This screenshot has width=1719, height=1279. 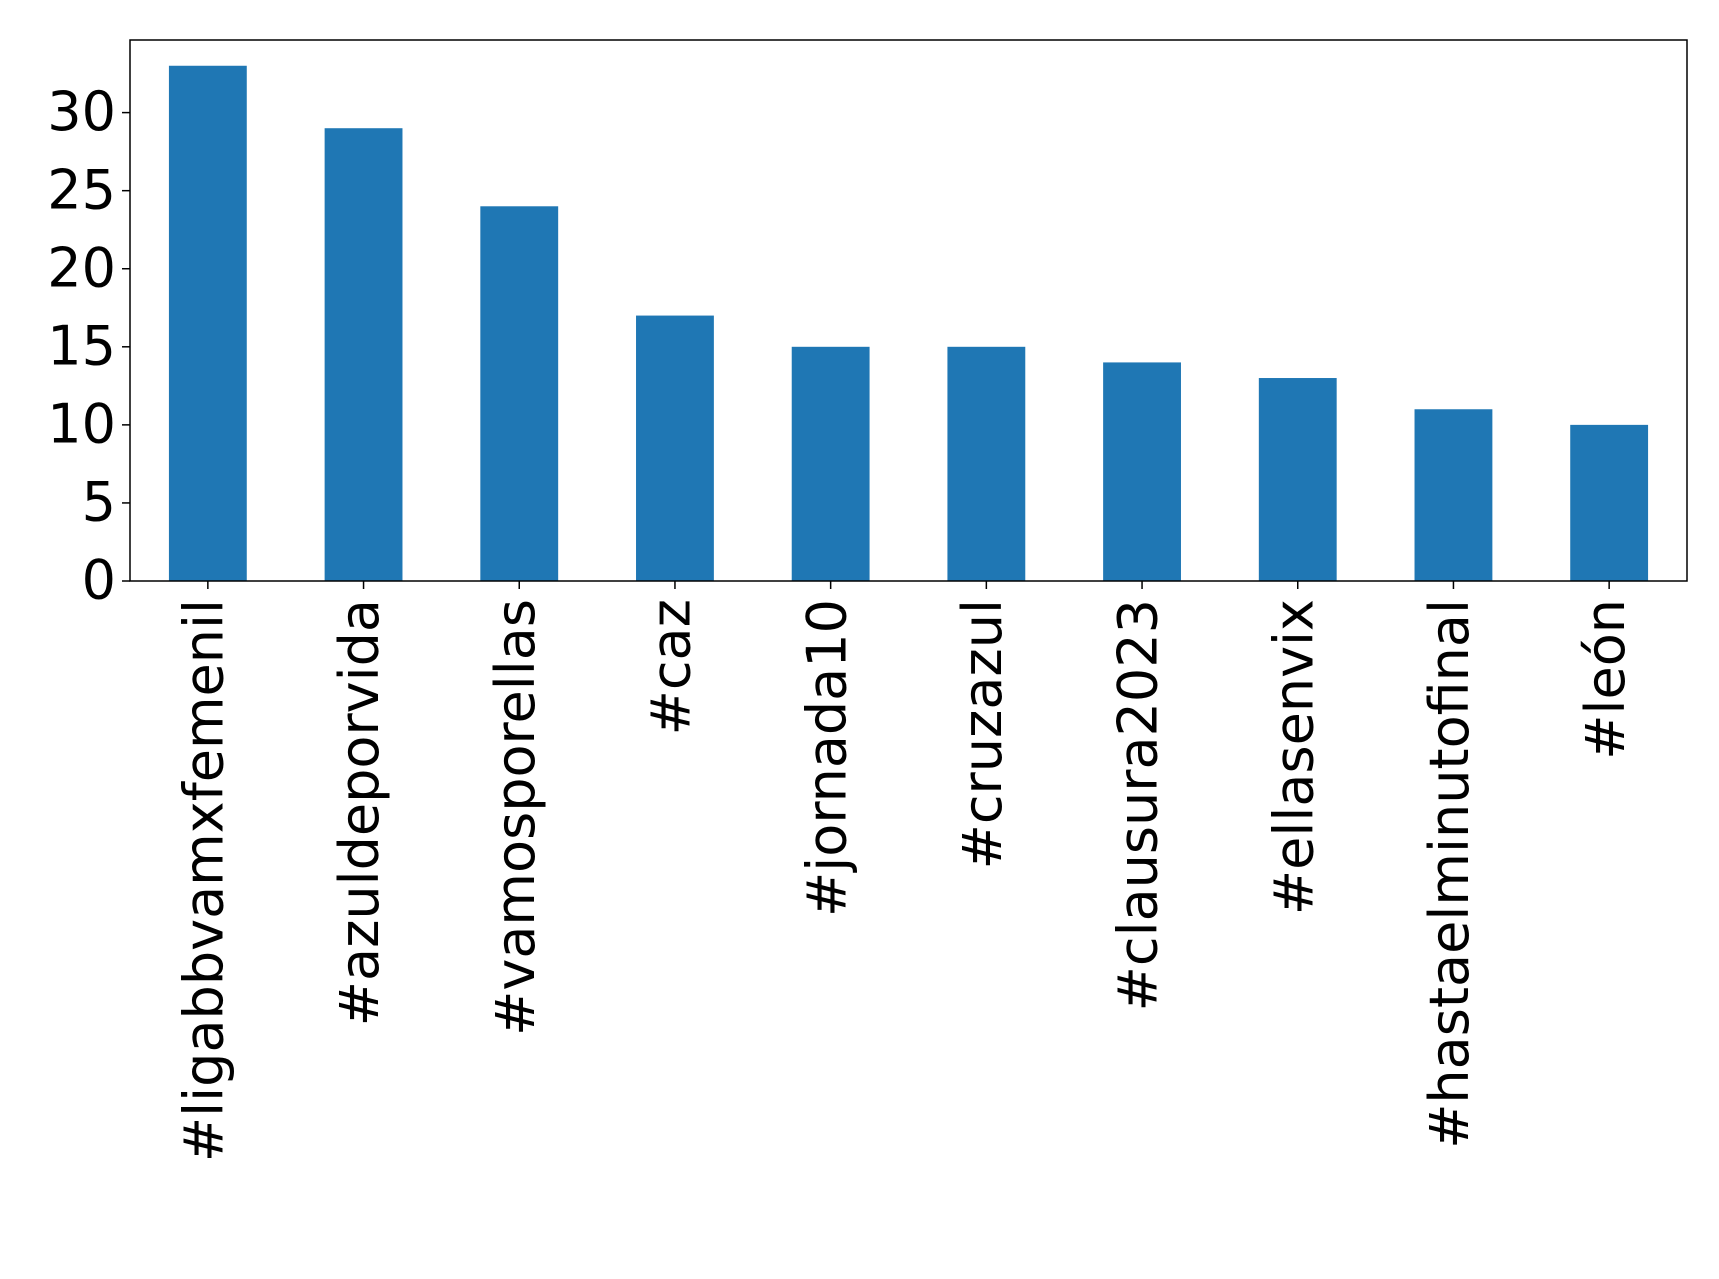 What do you see at coordinates (81, 345) in the screenshot?
I see `y-tick-label: 15` at bounding box center [81, 345].